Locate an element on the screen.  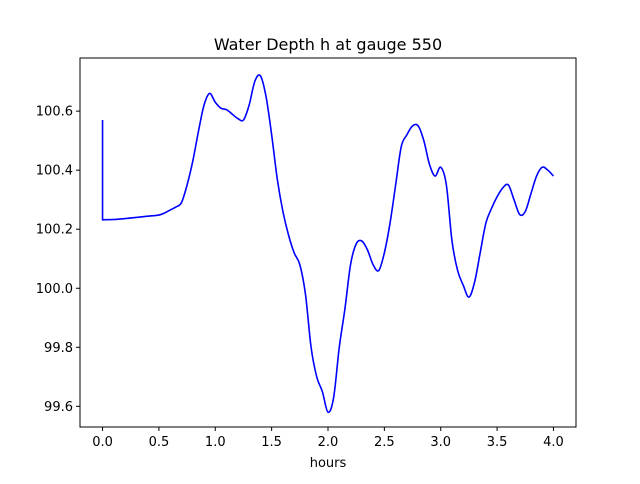
x-tick-label: 0.5 is located at coordinates (159, 442).